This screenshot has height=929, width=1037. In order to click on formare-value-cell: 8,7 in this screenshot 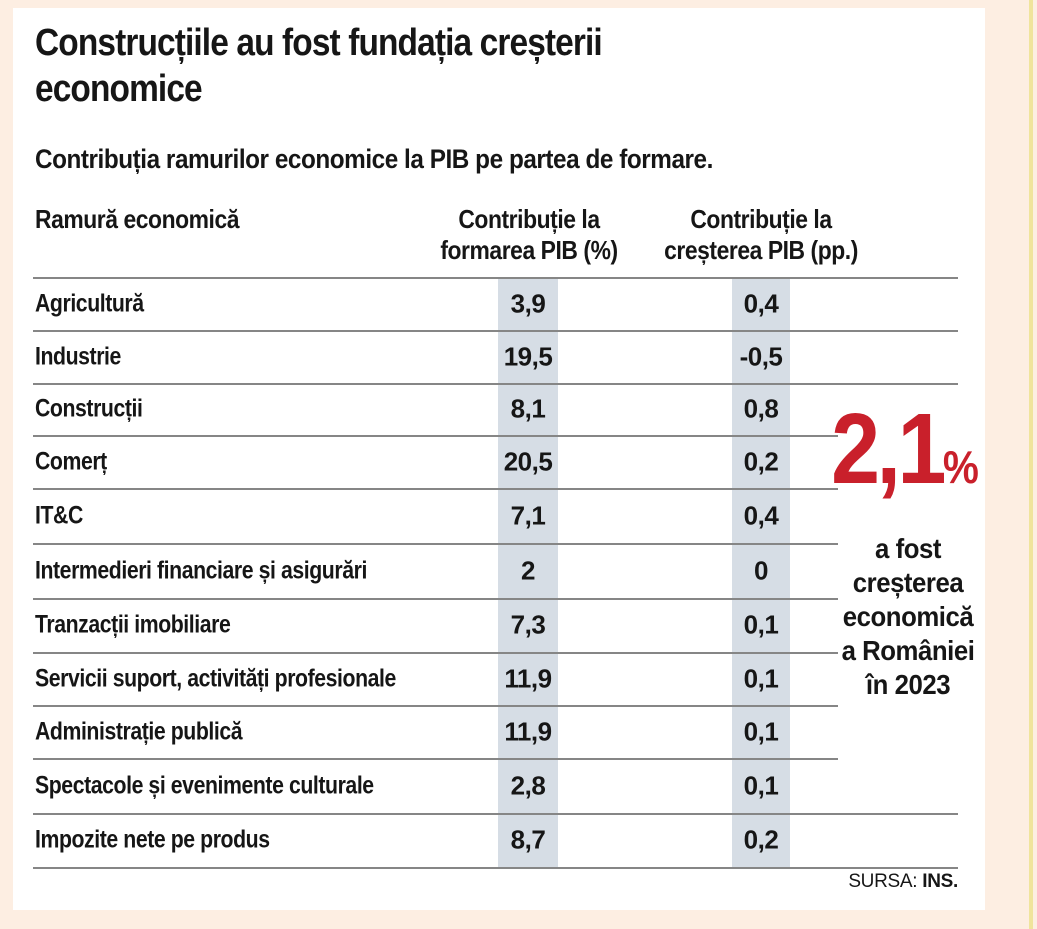, I will do `click(528, 839)`.